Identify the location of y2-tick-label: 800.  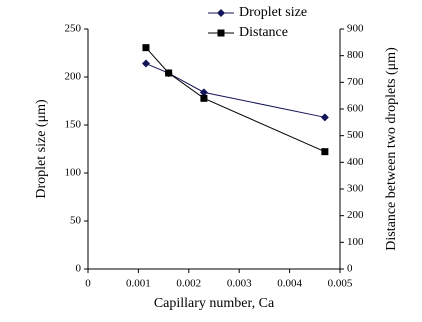
(355, 55).